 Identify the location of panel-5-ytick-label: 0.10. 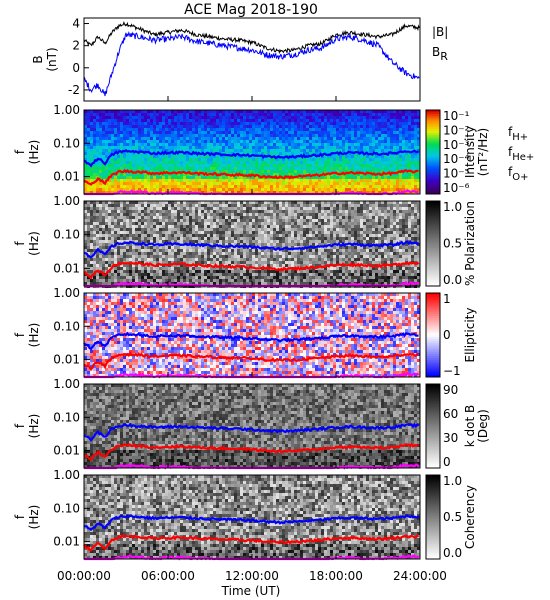
(66, 508).